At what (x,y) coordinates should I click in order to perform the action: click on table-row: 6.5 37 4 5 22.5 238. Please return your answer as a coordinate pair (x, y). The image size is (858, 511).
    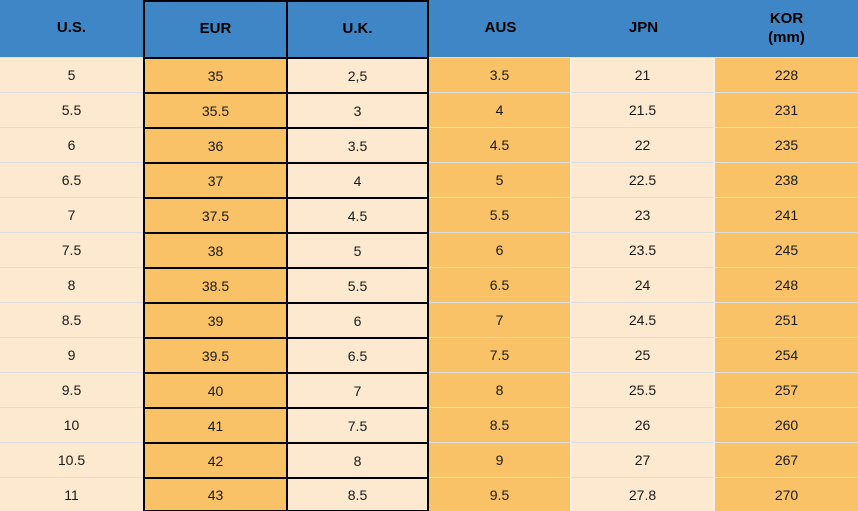
    Looking at the image, I should click on (429, 179).